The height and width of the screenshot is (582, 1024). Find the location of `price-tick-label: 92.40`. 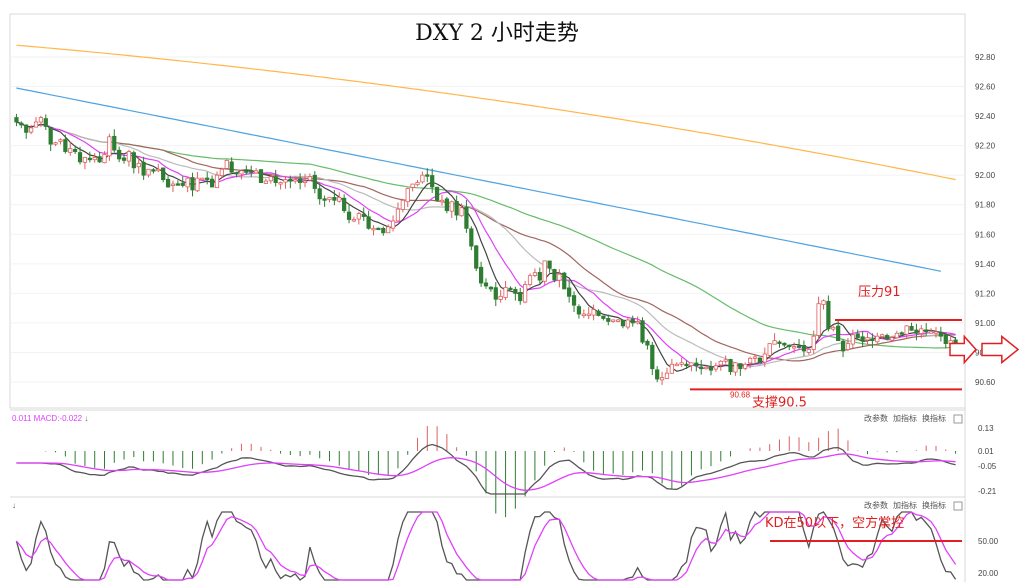

price-tick-label: 92.40 is located at coordinates (985, 116).